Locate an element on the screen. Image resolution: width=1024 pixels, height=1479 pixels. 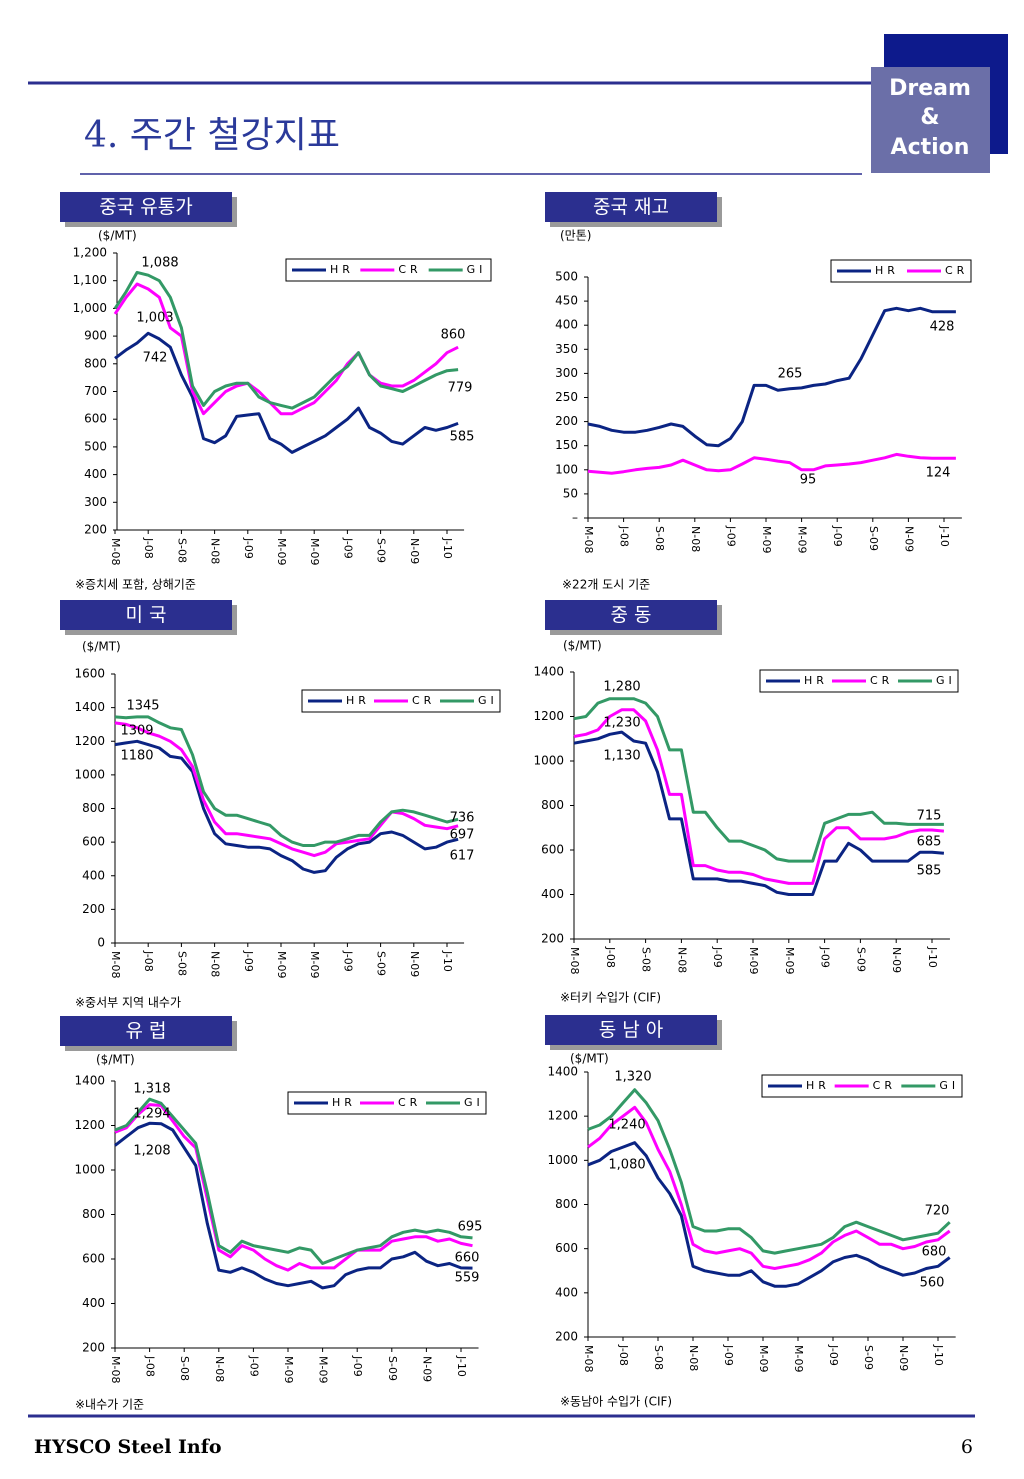
chart-title: 동 남 아 is located at coordinates (631, 1030).